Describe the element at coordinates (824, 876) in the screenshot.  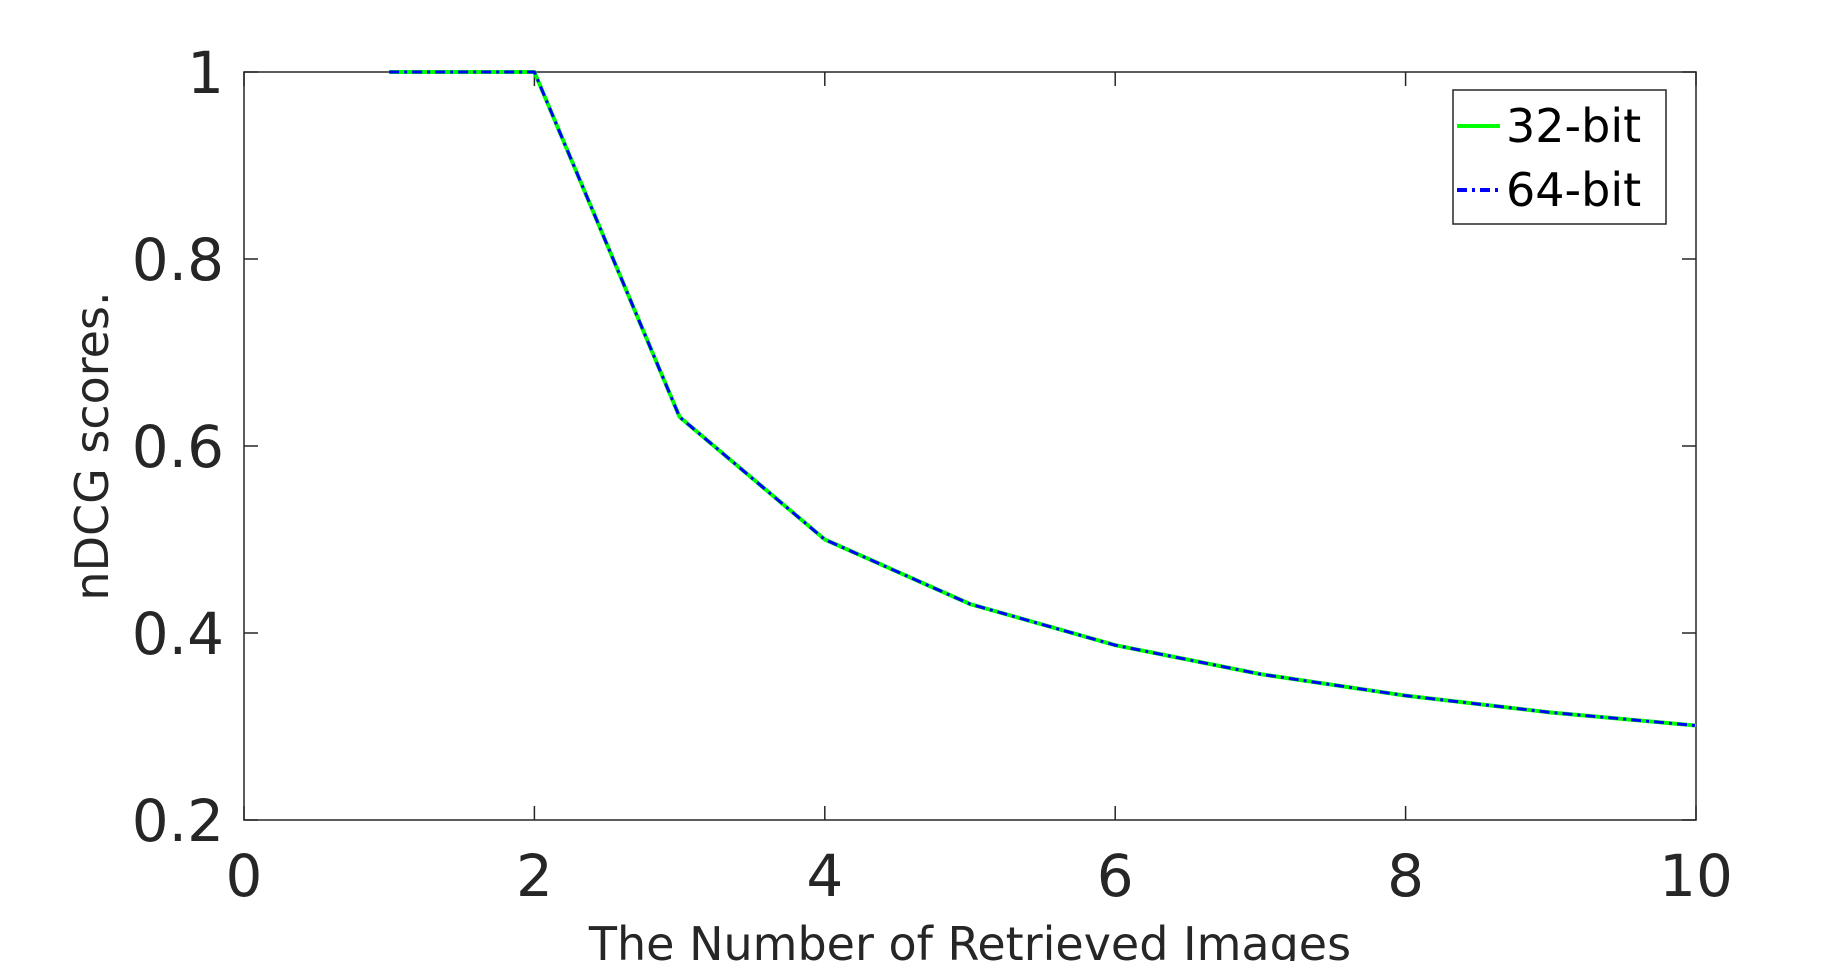
I see `x-tick-label: 4` at that location.